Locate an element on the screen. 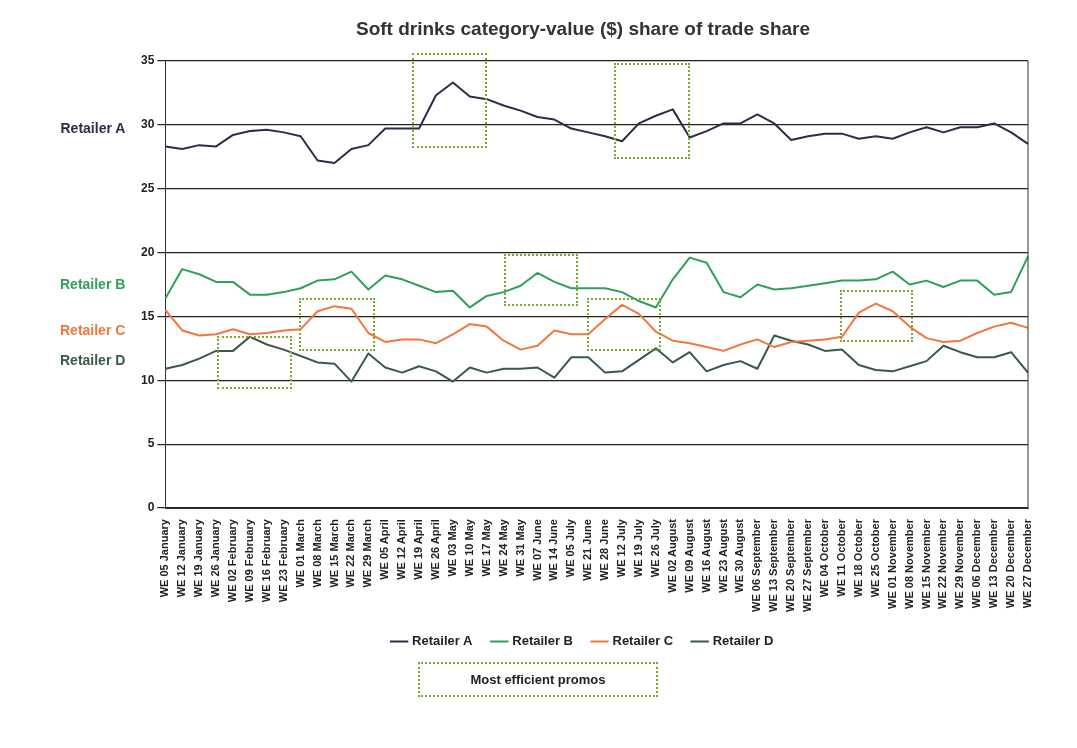  x-tick-label: WE 01 March is located at coordinates (299, 553).